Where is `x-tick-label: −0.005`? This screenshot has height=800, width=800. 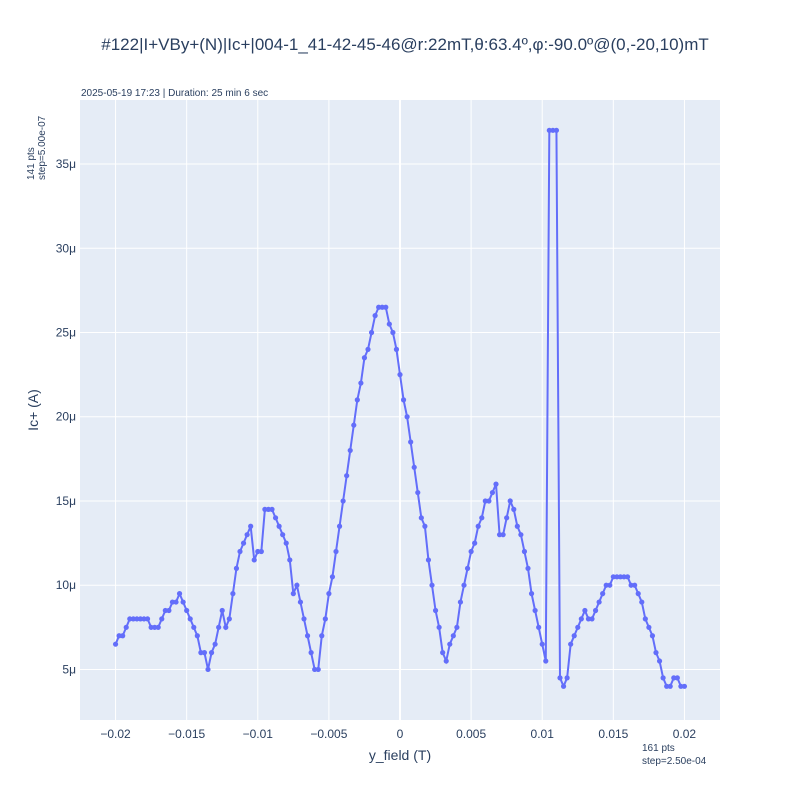
x-tick-label: −0.005 is located at coordinates (328, 734).